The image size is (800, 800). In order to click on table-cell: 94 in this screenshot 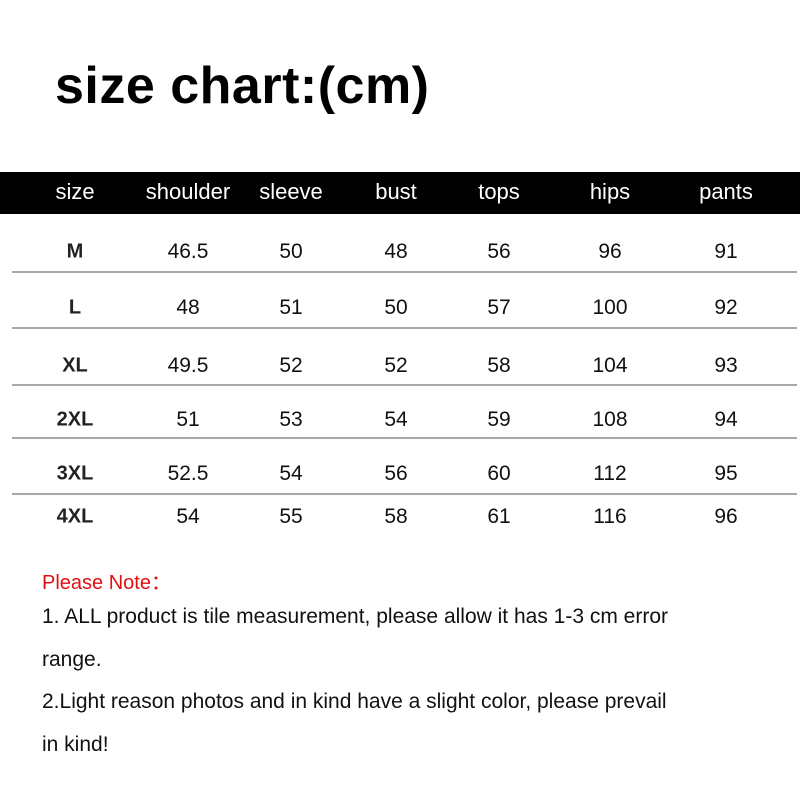, I will do `click(726, 419)`.